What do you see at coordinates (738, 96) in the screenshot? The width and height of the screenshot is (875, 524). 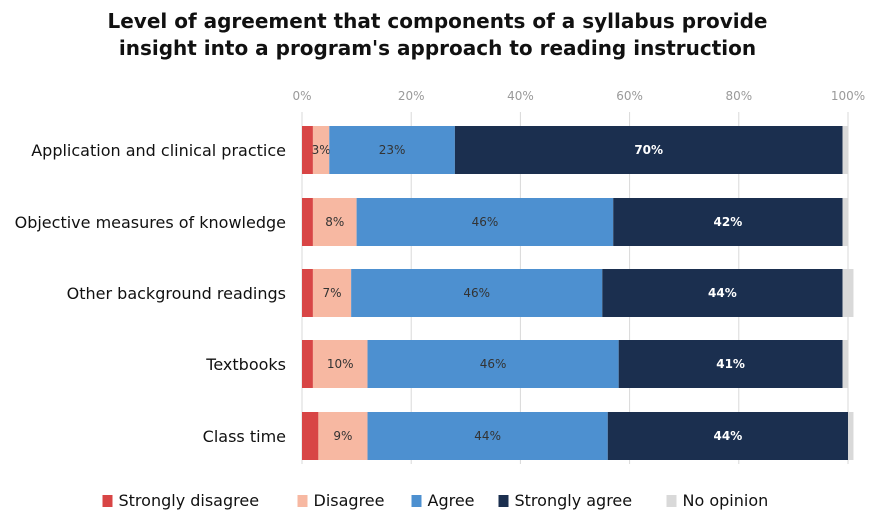 I see `x-tick-label: 80%` at bounding box center [738, 96].